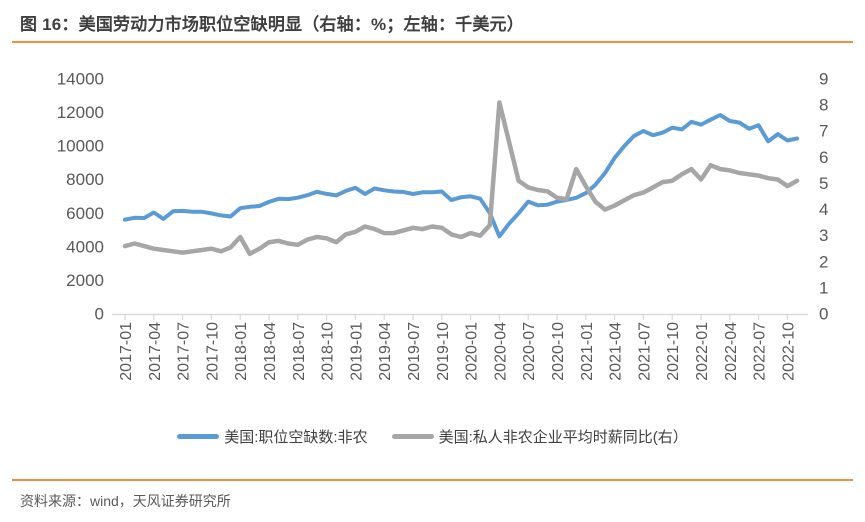  What do you see at coordinates (80, 146) in the screenshot?
I see `y-axis-label-left: 10000` at bounding box center [80, 146].